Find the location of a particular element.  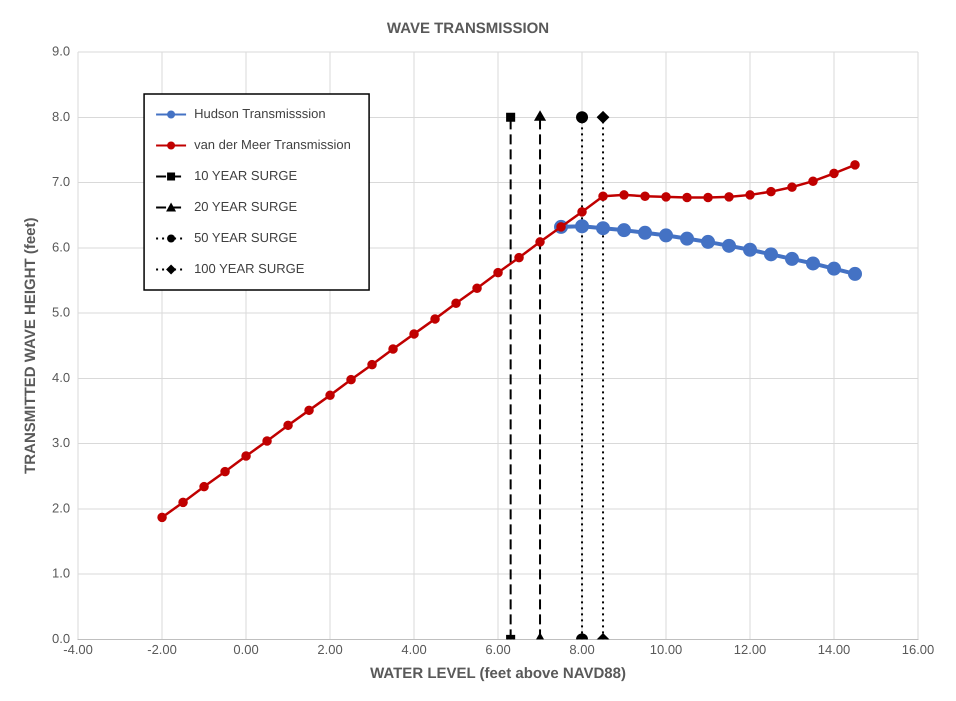

y-tick-label: 3.0 is located at coordinates (61, 442).